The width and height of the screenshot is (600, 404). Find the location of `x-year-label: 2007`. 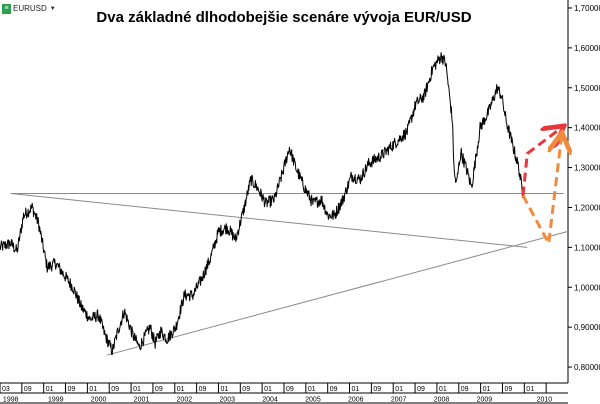

x-year-label: 2007 is located at coordinates (399, 400).